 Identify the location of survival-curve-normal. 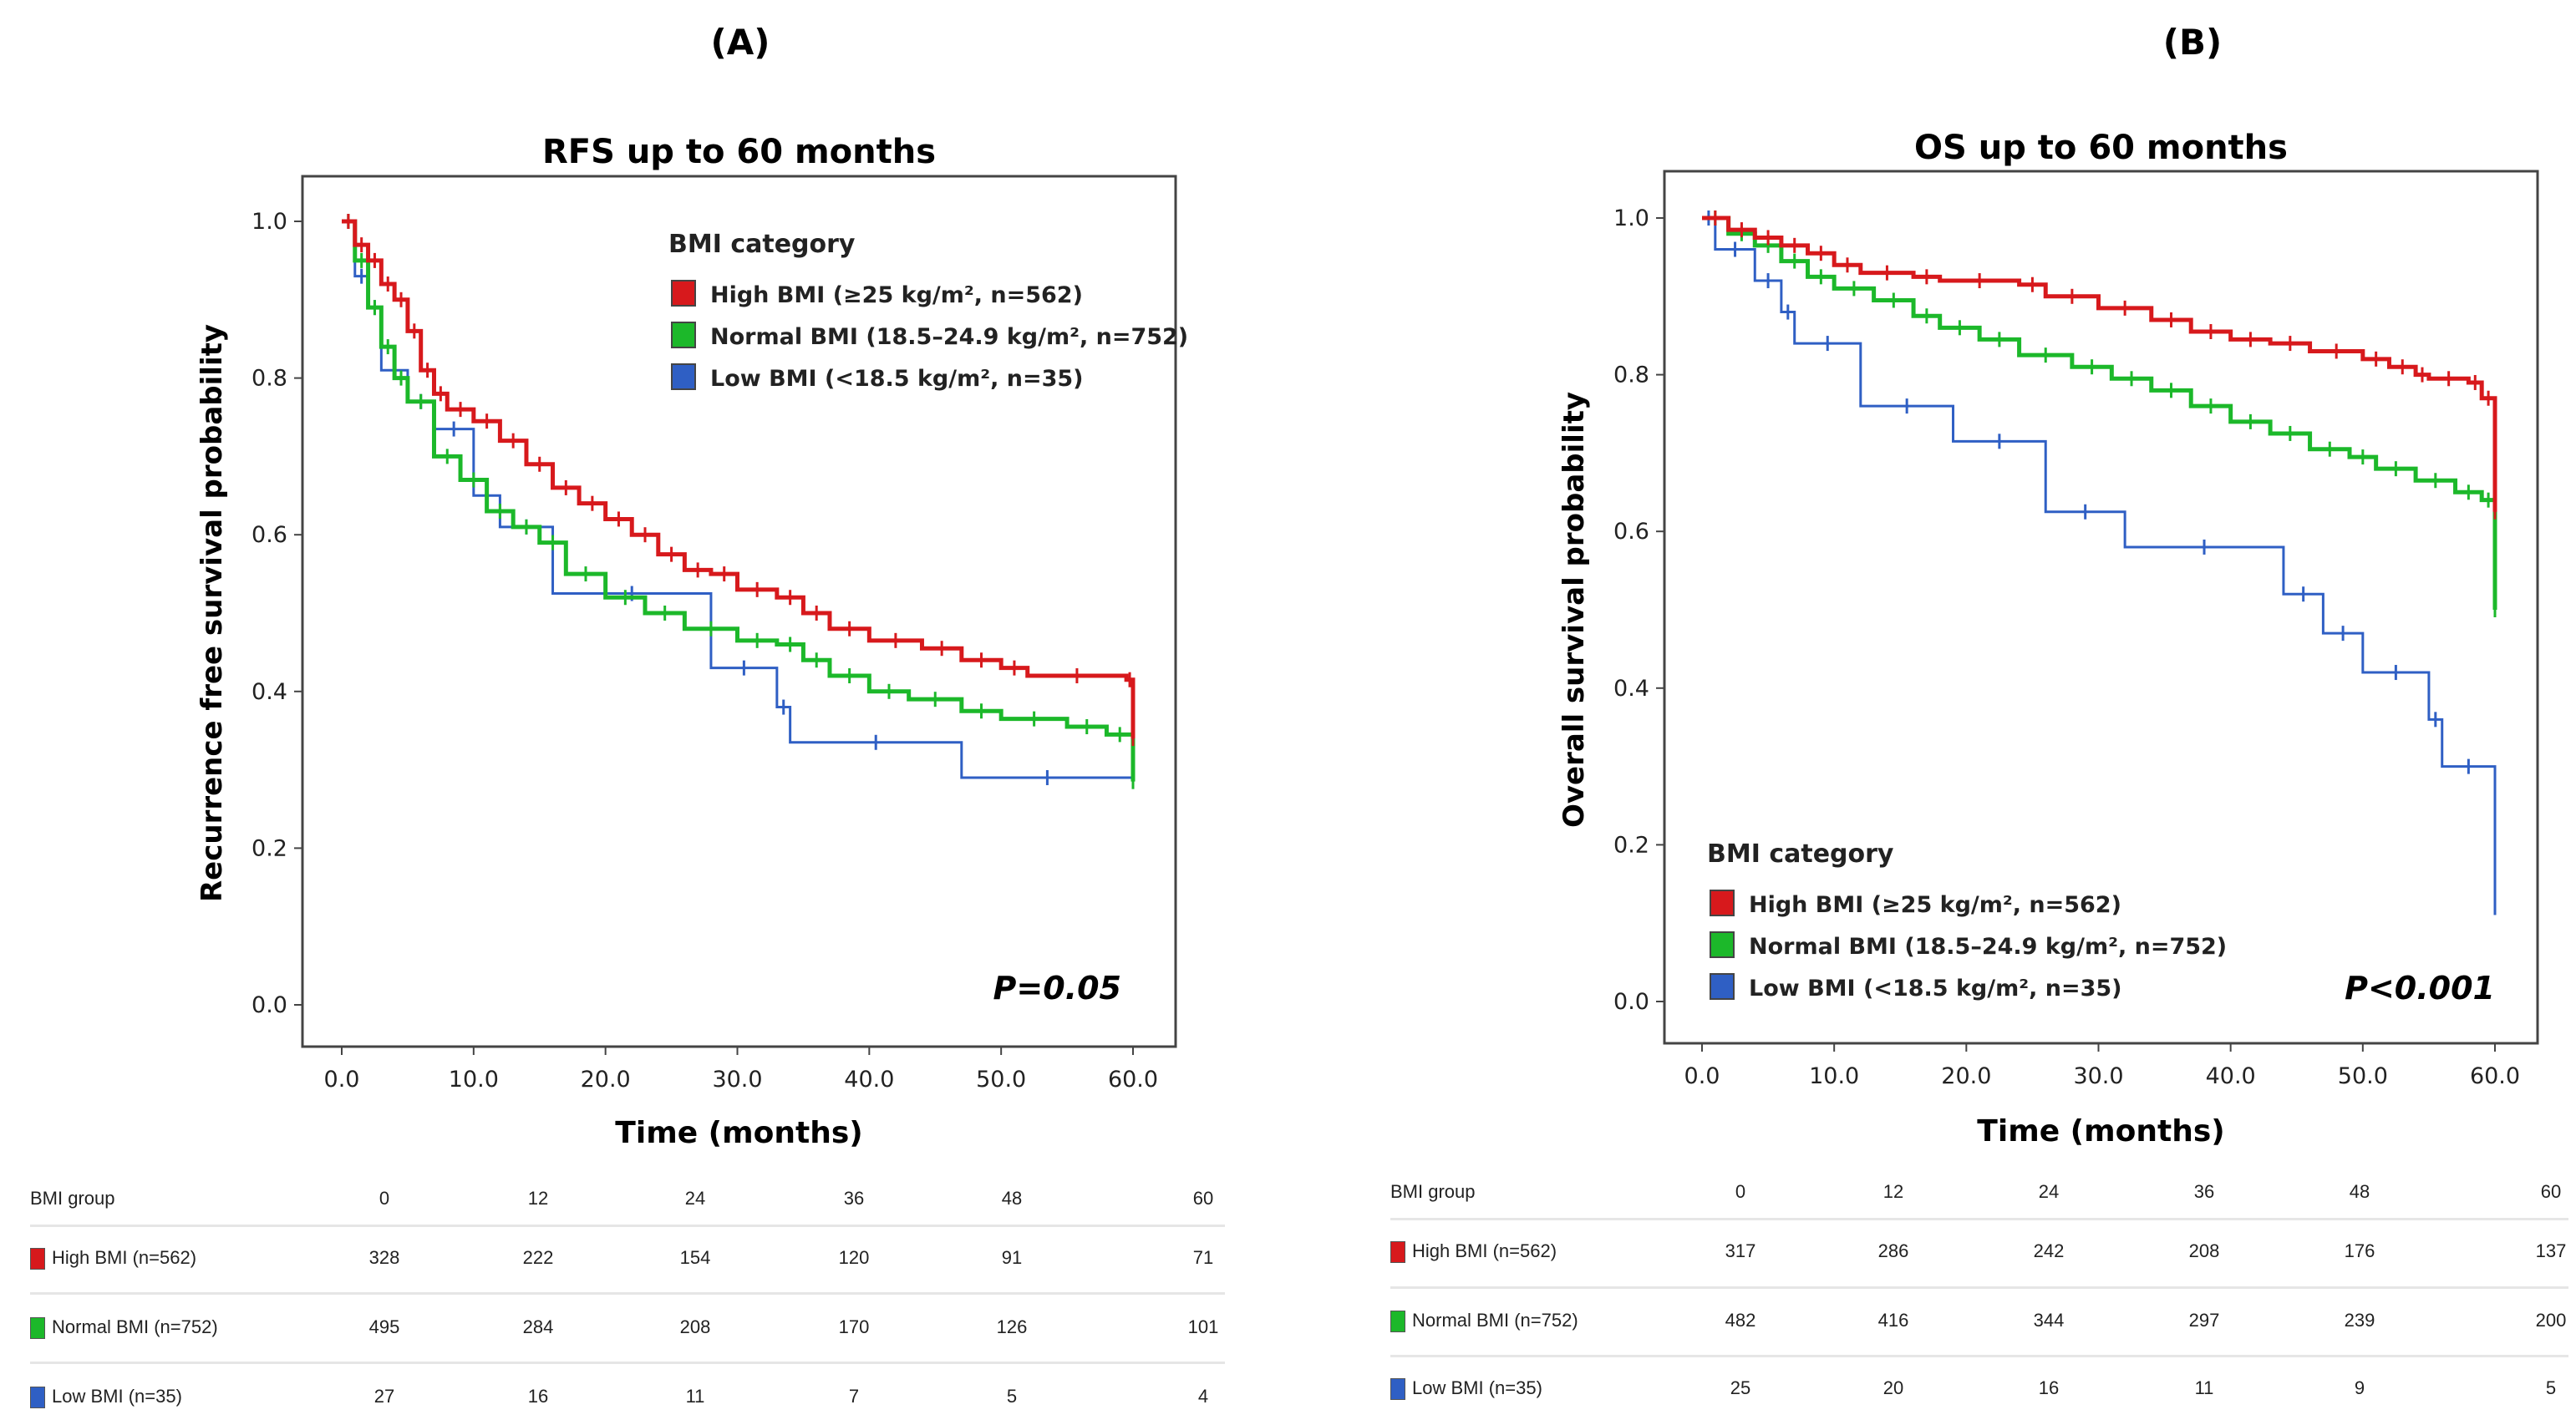
(739, 500).